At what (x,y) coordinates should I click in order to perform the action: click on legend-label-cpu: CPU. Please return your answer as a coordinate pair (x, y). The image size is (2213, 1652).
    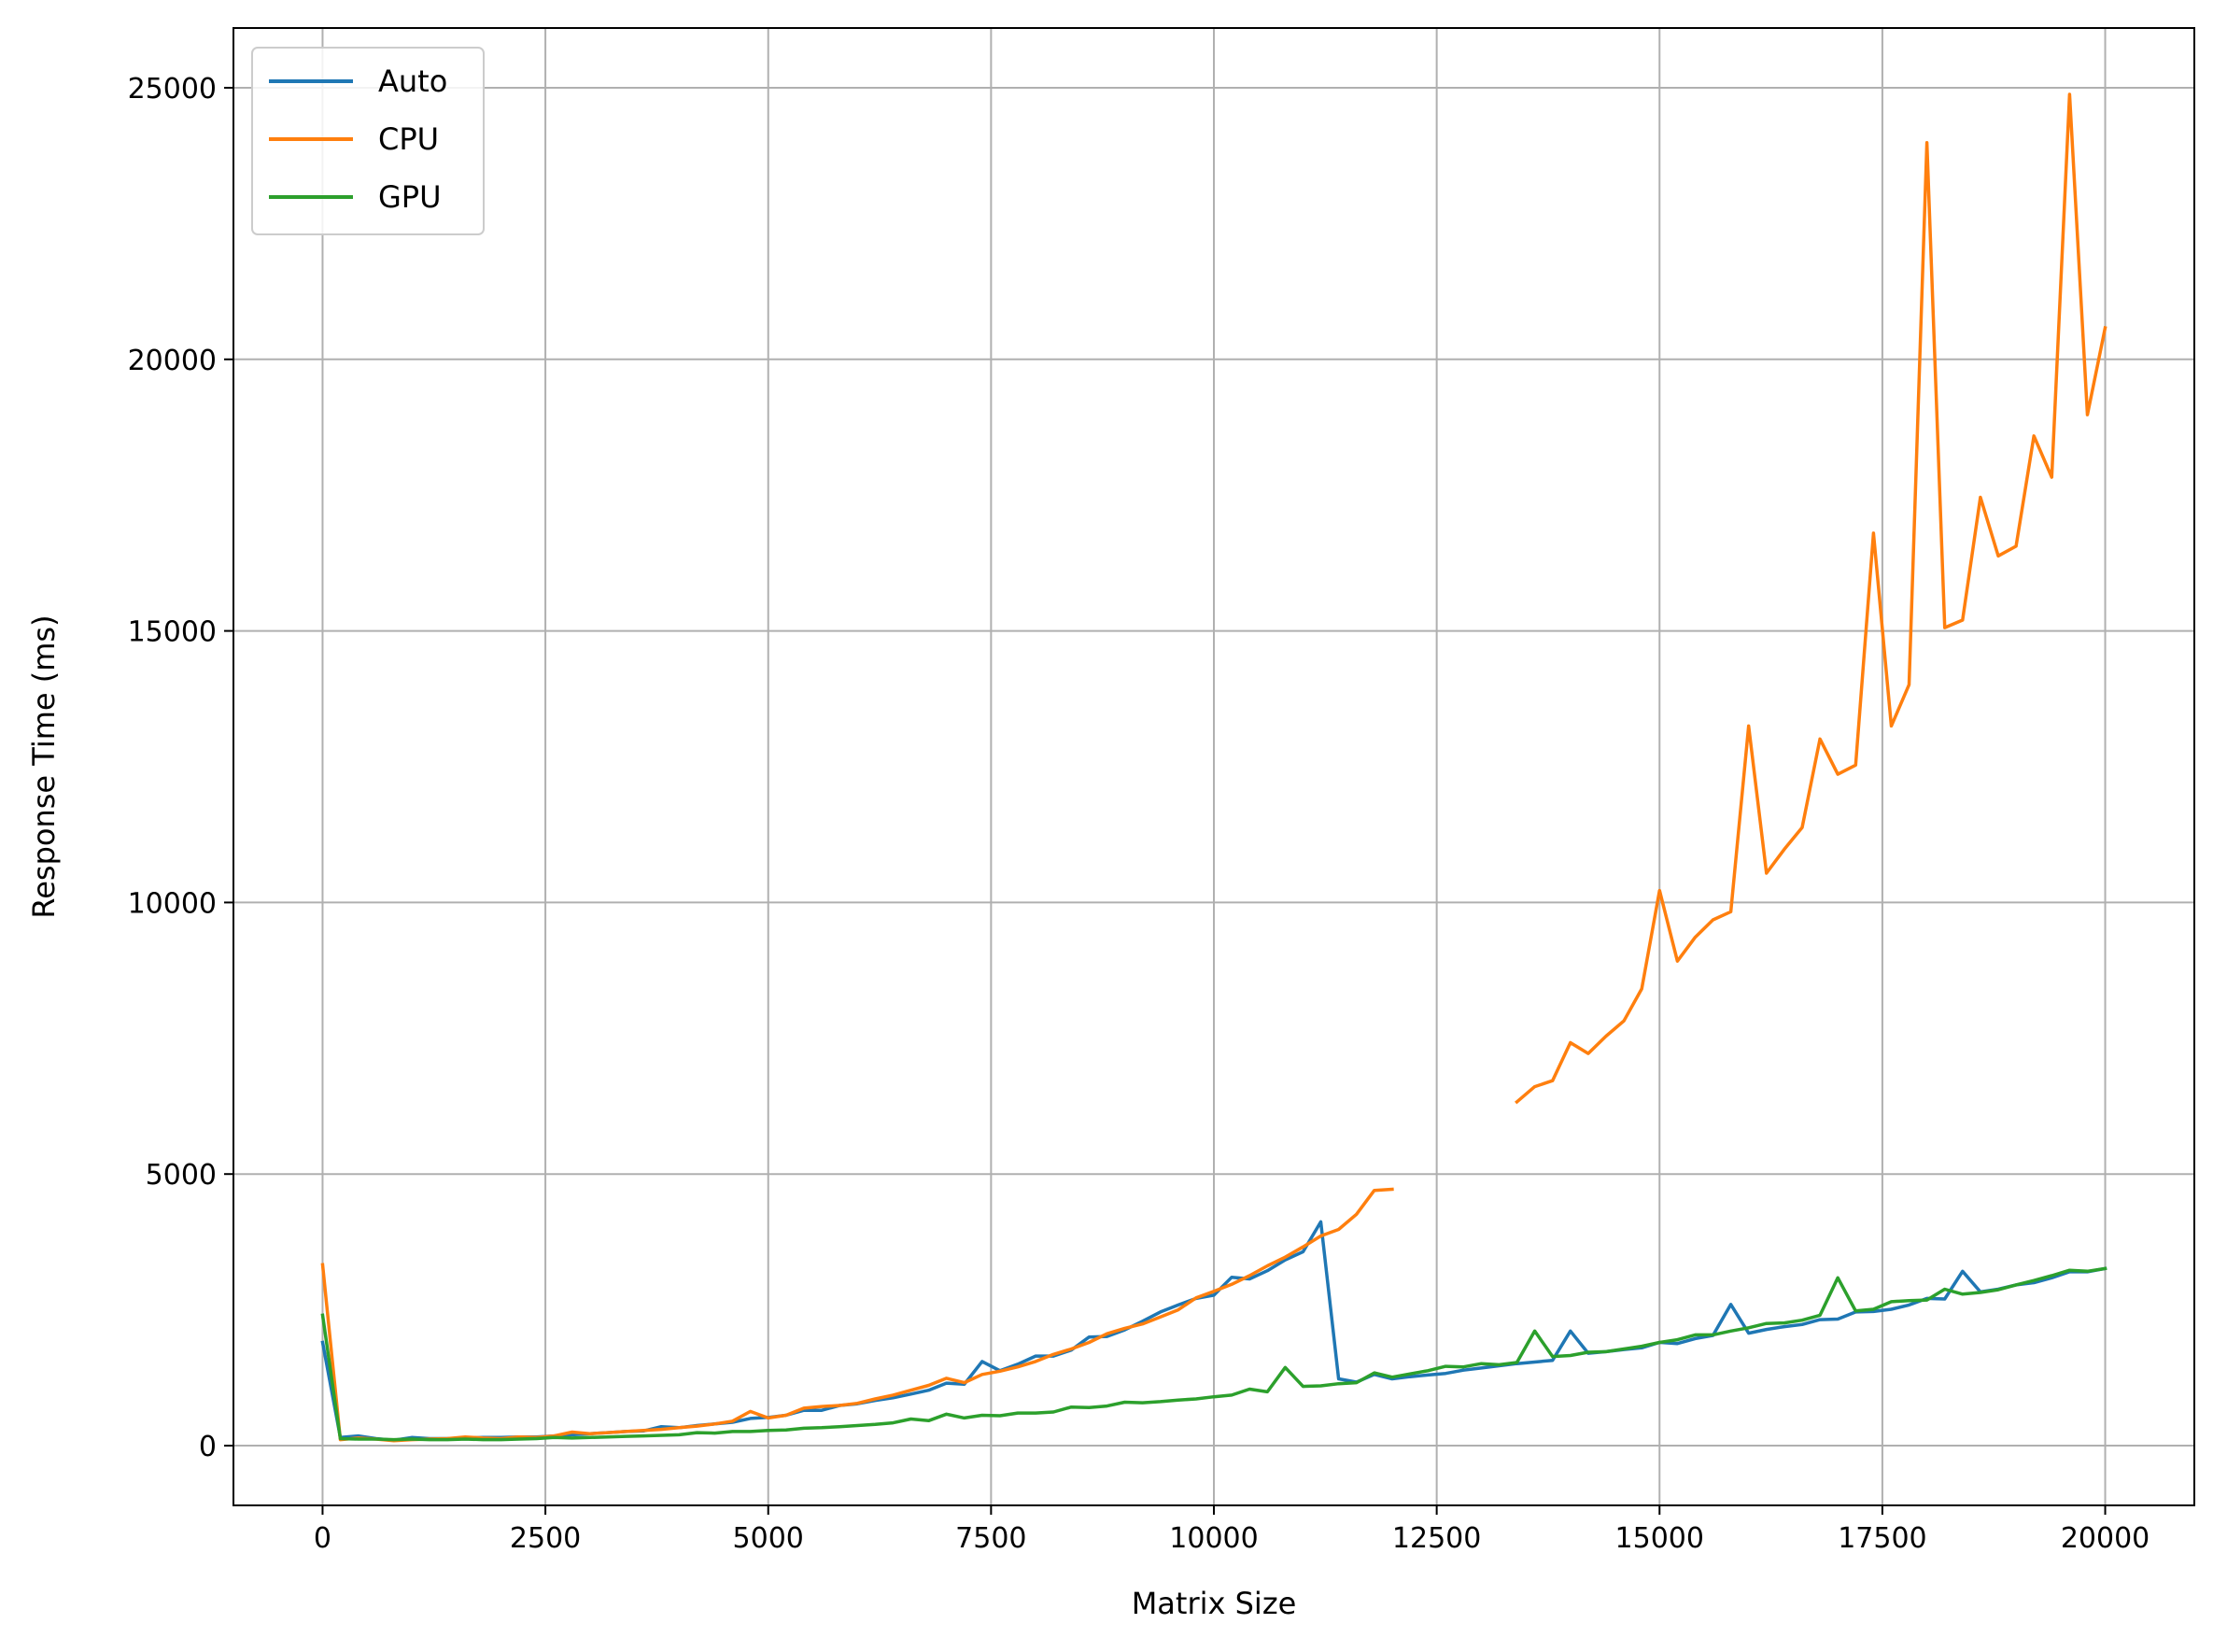
    Looking at the image, I should click on (409, 139).